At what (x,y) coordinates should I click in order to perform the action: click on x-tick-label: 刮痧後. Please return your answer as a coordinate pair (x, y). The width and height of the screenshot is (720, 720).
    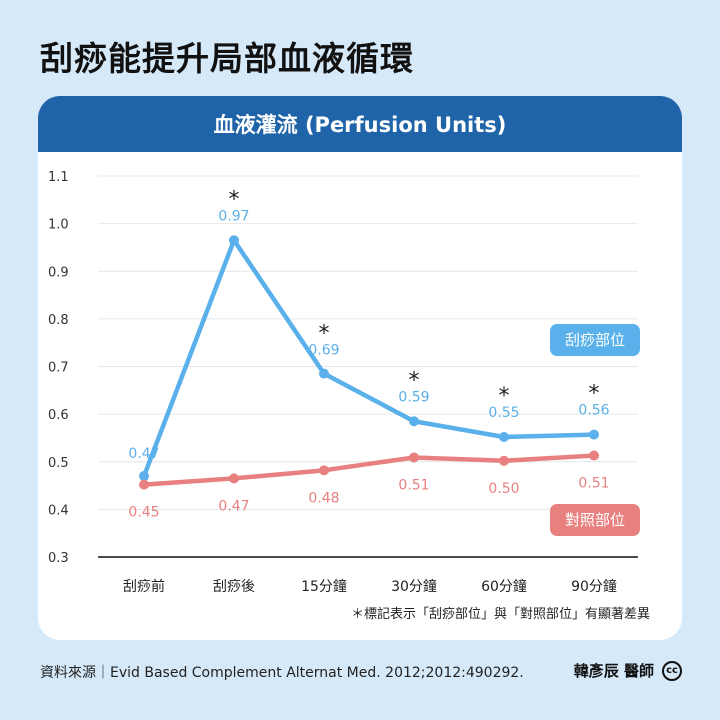
    Looking at the image, I should click on (234, 587).